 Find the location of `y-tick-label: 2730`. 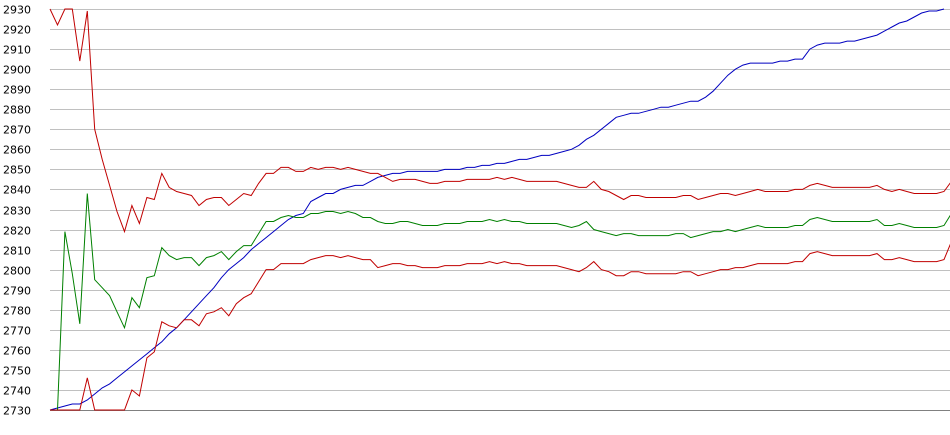

y-tick-label: 2730 is located at coordinates (17, 411).